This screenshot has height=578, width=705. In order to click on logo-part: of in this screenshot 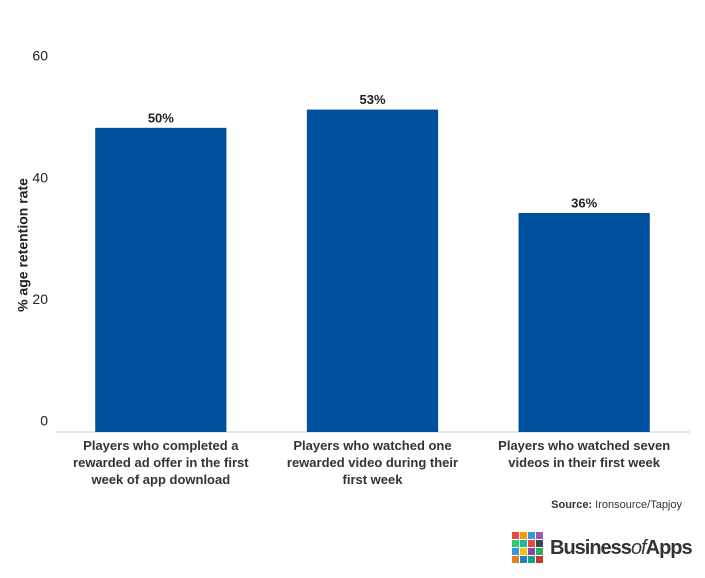, I will do `click(638, 547)`.